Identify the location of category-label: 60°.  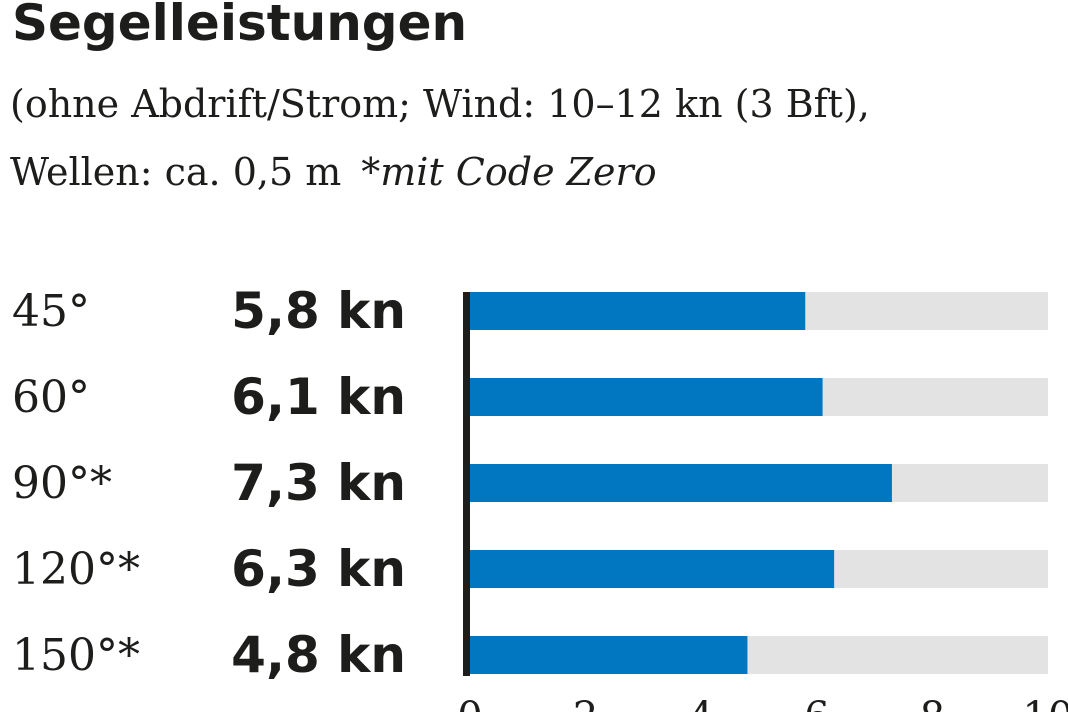
(51, 397).